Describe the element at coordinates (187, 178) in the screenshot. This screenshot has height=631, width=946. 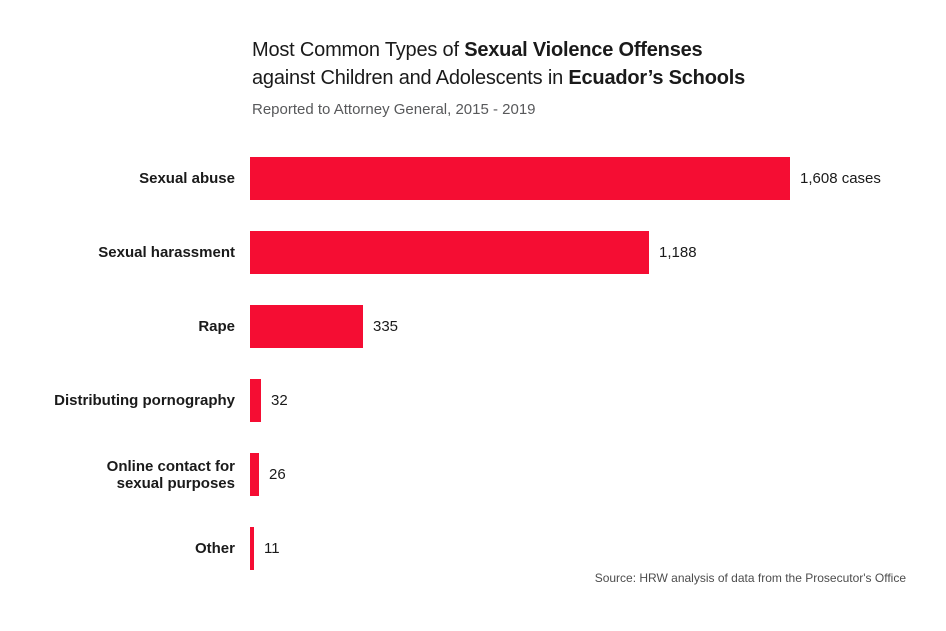
I see `category-label: Sexual abuse` at that location.